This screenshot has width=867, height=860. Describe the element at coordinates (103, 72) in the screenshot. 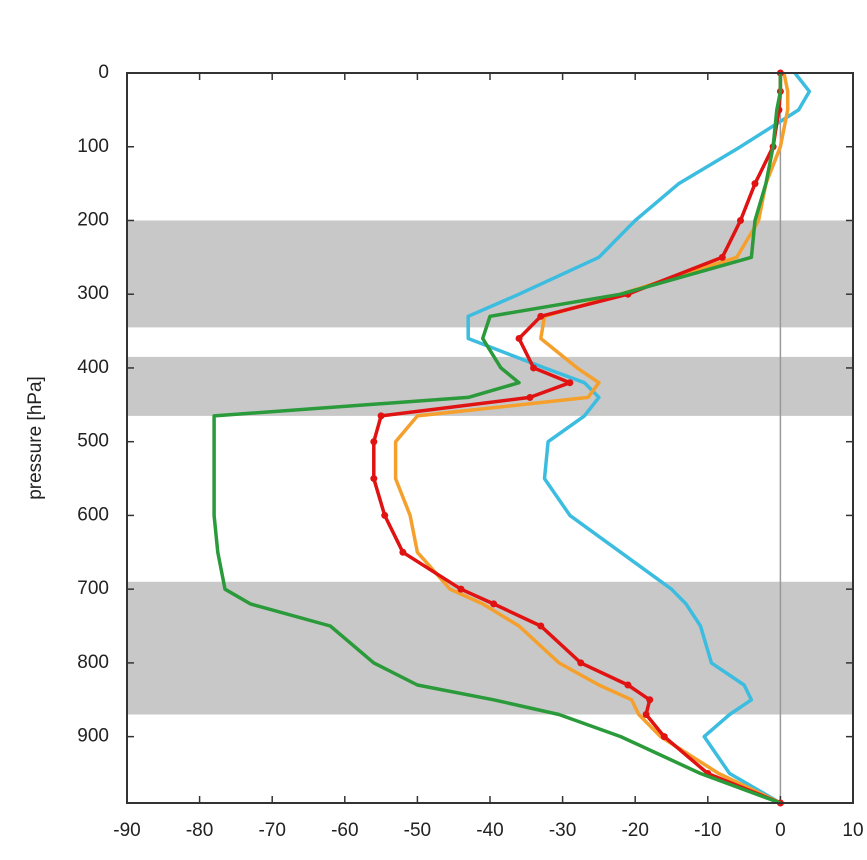

I see `y-tick-label: 0` at that location.